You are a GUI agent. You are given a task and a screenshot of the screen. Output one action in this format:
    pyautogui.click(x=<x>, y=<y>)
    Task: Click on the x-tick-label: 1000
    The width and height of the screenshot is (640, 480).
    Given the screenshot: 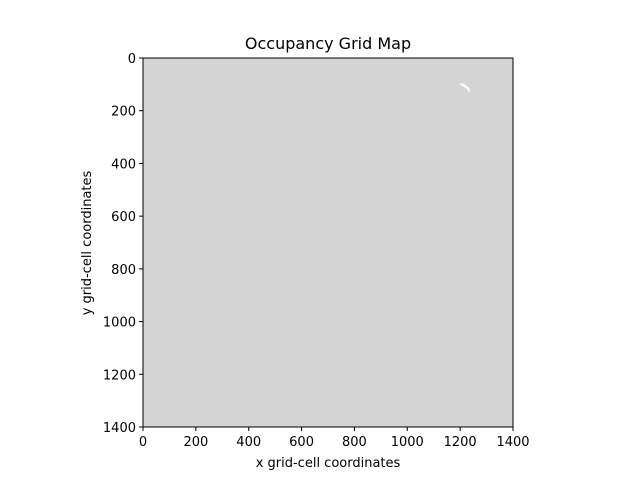 What is the action you would take?
    pyautogui.click(x=407, y=442)
    